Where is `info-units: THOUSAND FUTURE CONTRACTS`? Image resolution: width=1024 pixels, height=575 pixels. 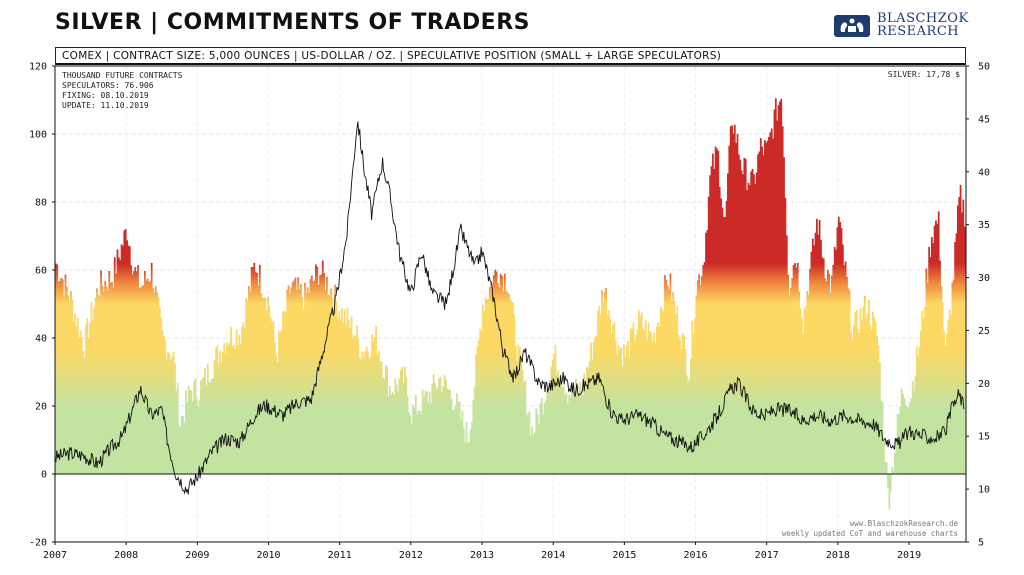
info-units: THOUSAND FUTURE CONTRACTS is located at coordinates (122, 75).